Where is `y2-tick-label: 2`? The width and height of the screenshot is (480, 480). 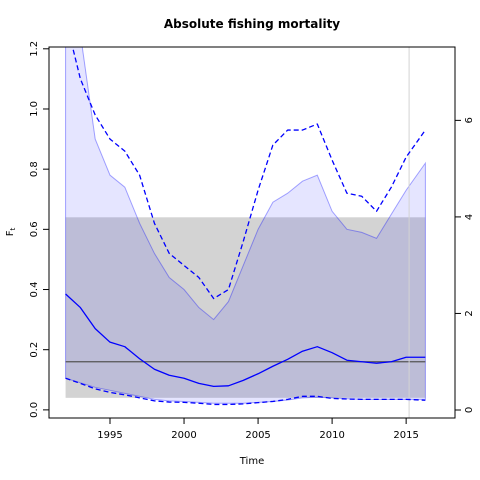 y2-tick-label: 2 is located at coordinates (469, 313).